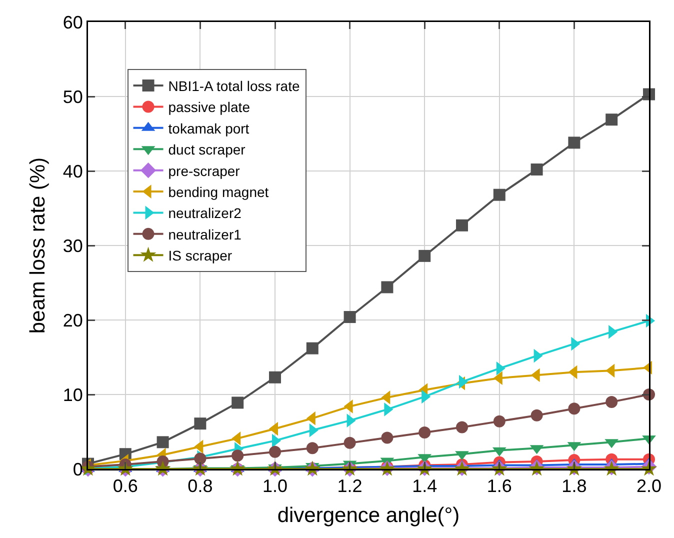  Describe the element at coordinates (200, 256) in the screenshot. I see `legend-label: IS scraper` at that location.